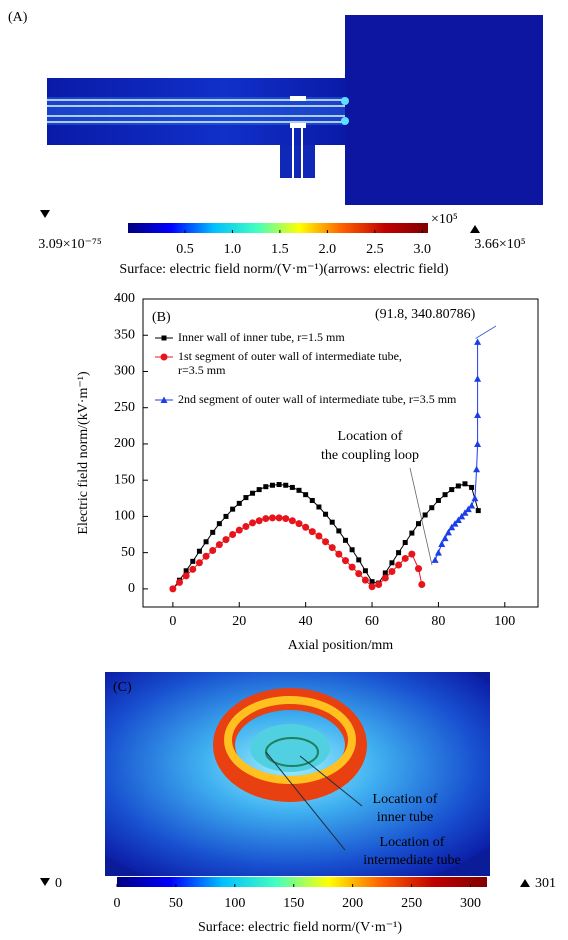 Image resolution: width=568 pixels, height=940 pixels. I want to click on x-axis-label: Axial position/mm, so click(341, 645).